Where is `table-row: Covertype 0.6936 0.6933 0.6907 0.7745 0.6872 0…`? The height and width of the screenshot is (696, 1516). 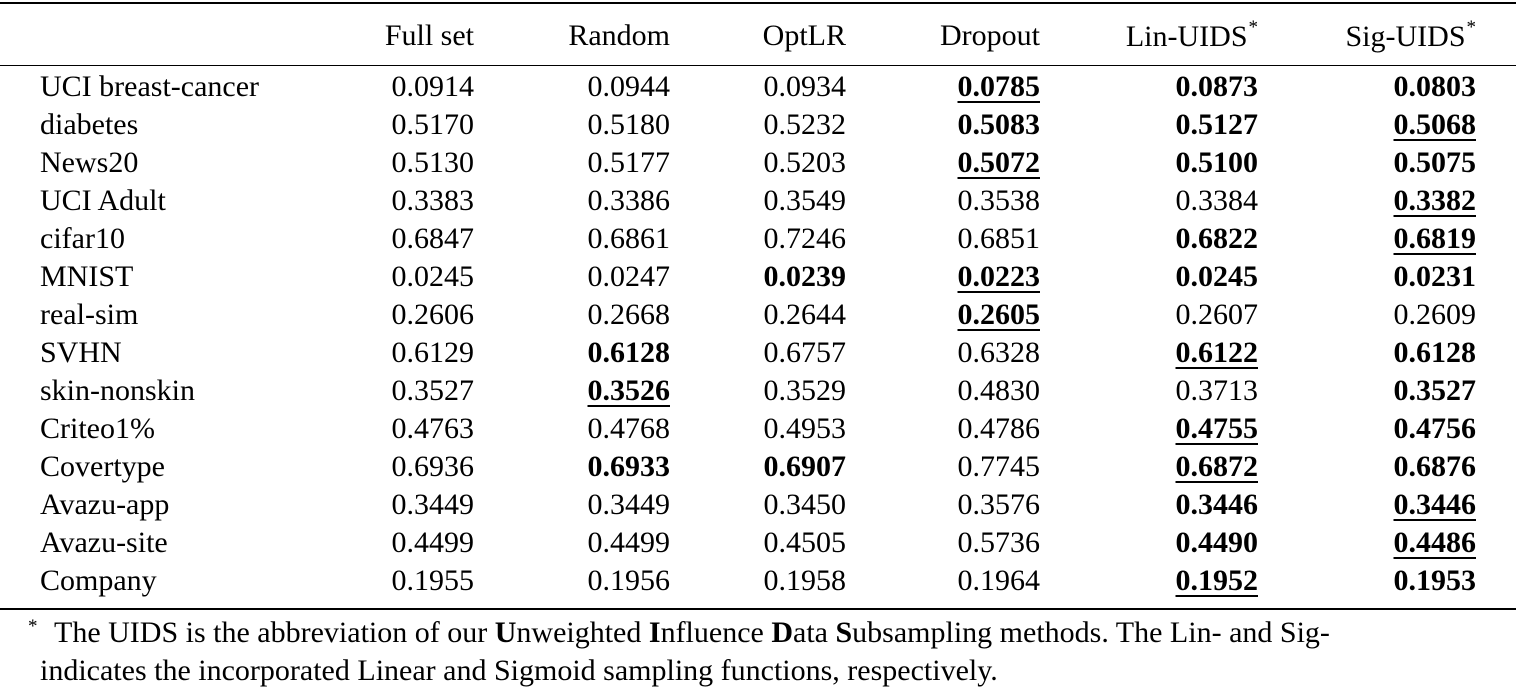
table-row: Covertype 0.6936 0.6933 0.6907 0.7745 0.6872 0… is located at coordinates (738, 467).